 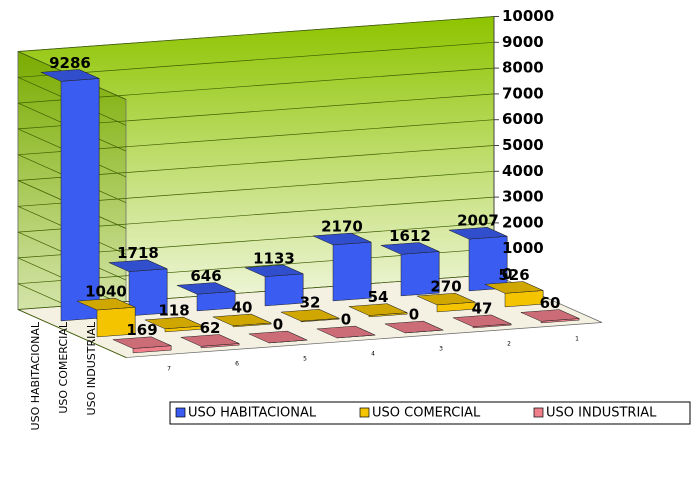 What do you see at coordinates (410, 236) in the screenshot?
I see `data-label: 1612` at bounding box center [410, 236].